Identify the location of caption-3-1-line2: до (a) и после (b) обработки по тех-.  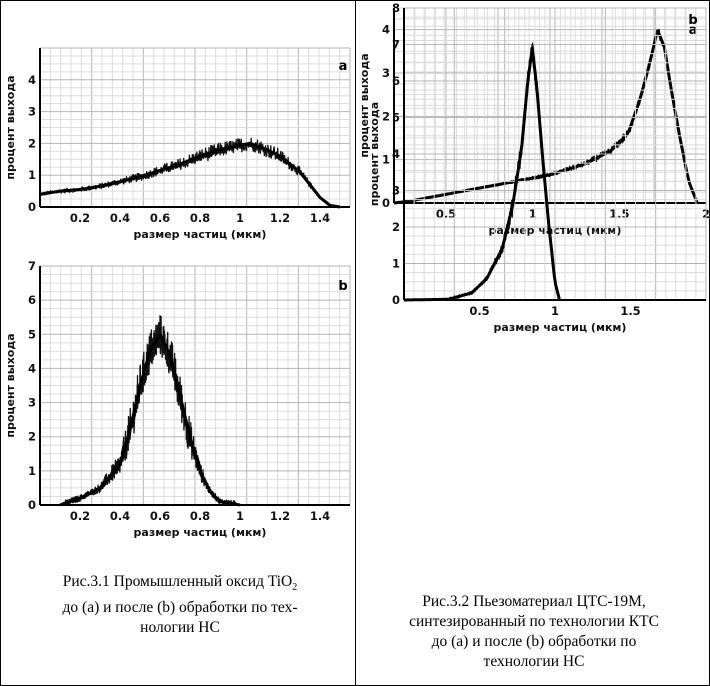
(180, 608).